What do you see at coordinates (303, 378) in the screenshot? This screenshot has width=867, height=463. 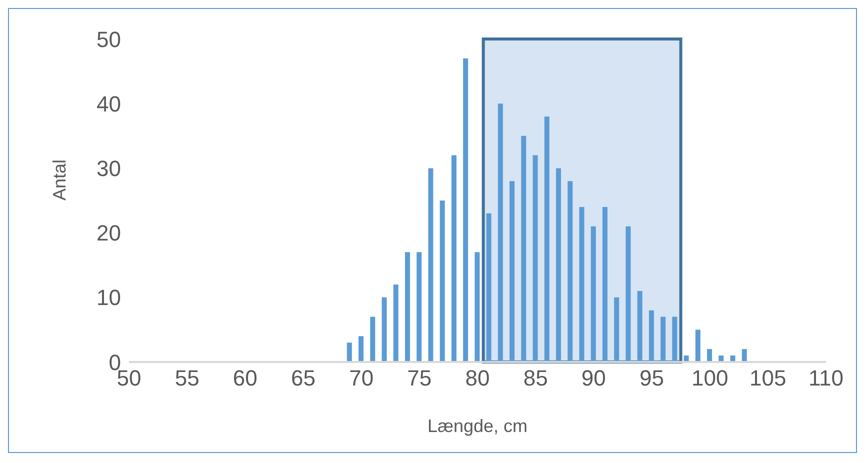 I see `x-tick-label: 65` at bounding box center [303, 378].